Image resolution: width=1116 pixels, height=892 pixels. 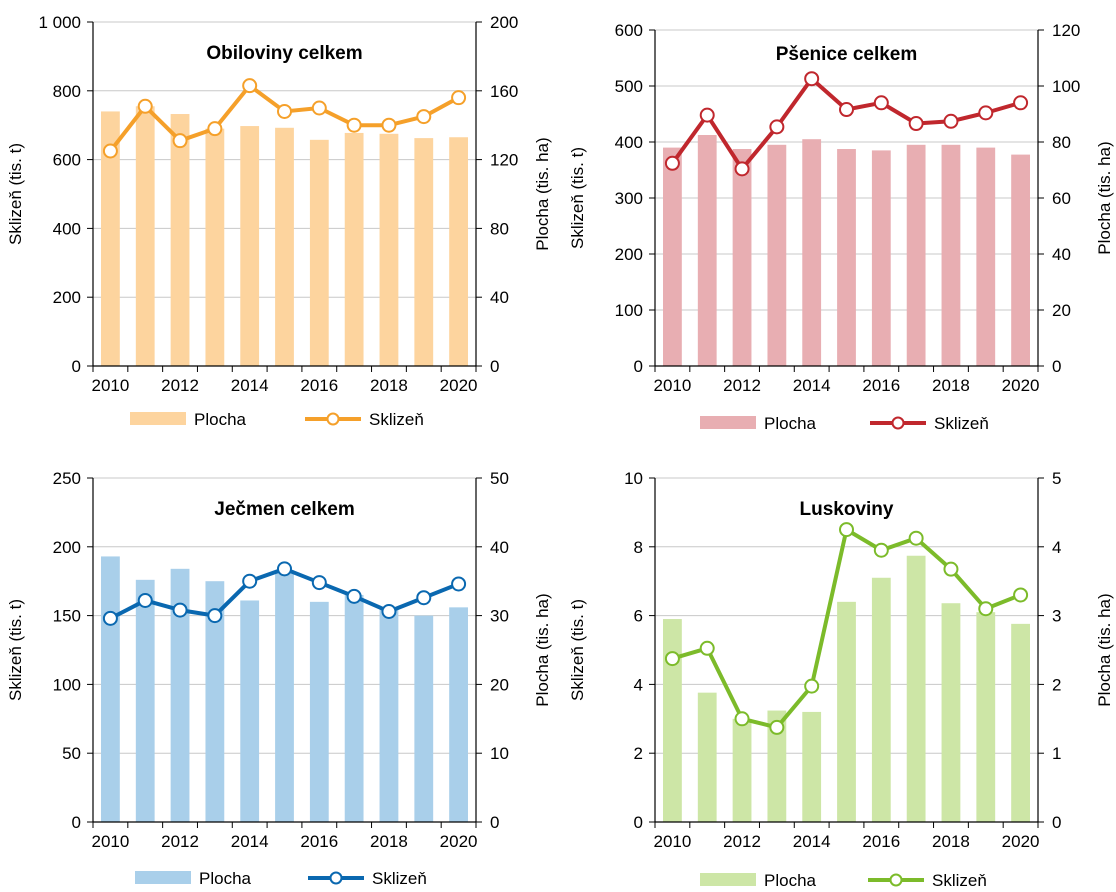 I want to click on chart-title: Pšenice celkem, so click(x=847, y=54).